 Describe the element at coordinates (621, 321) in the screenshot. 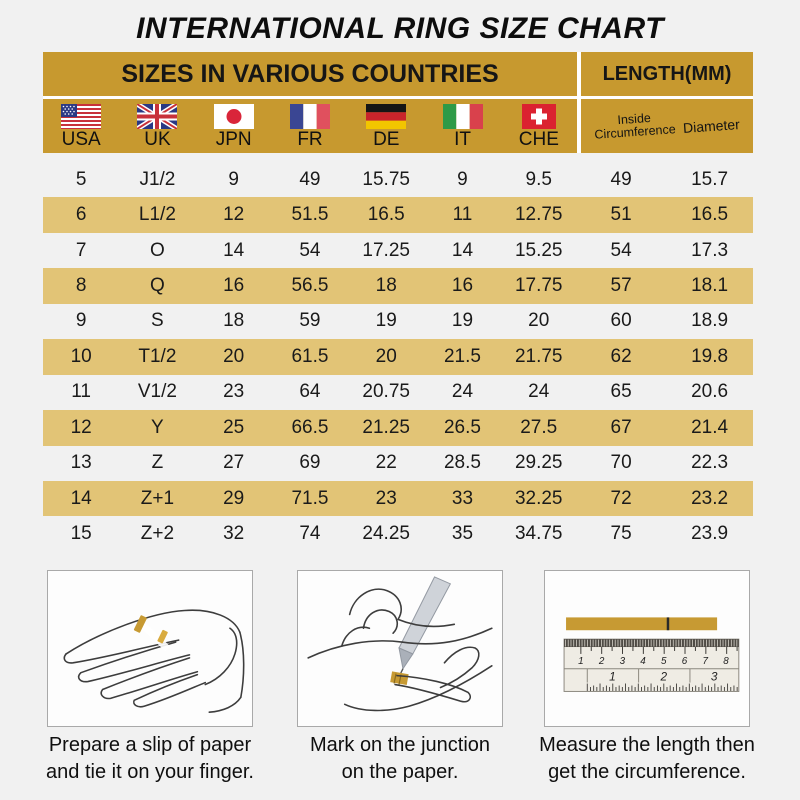

I see `table-cell: 60` at that location.